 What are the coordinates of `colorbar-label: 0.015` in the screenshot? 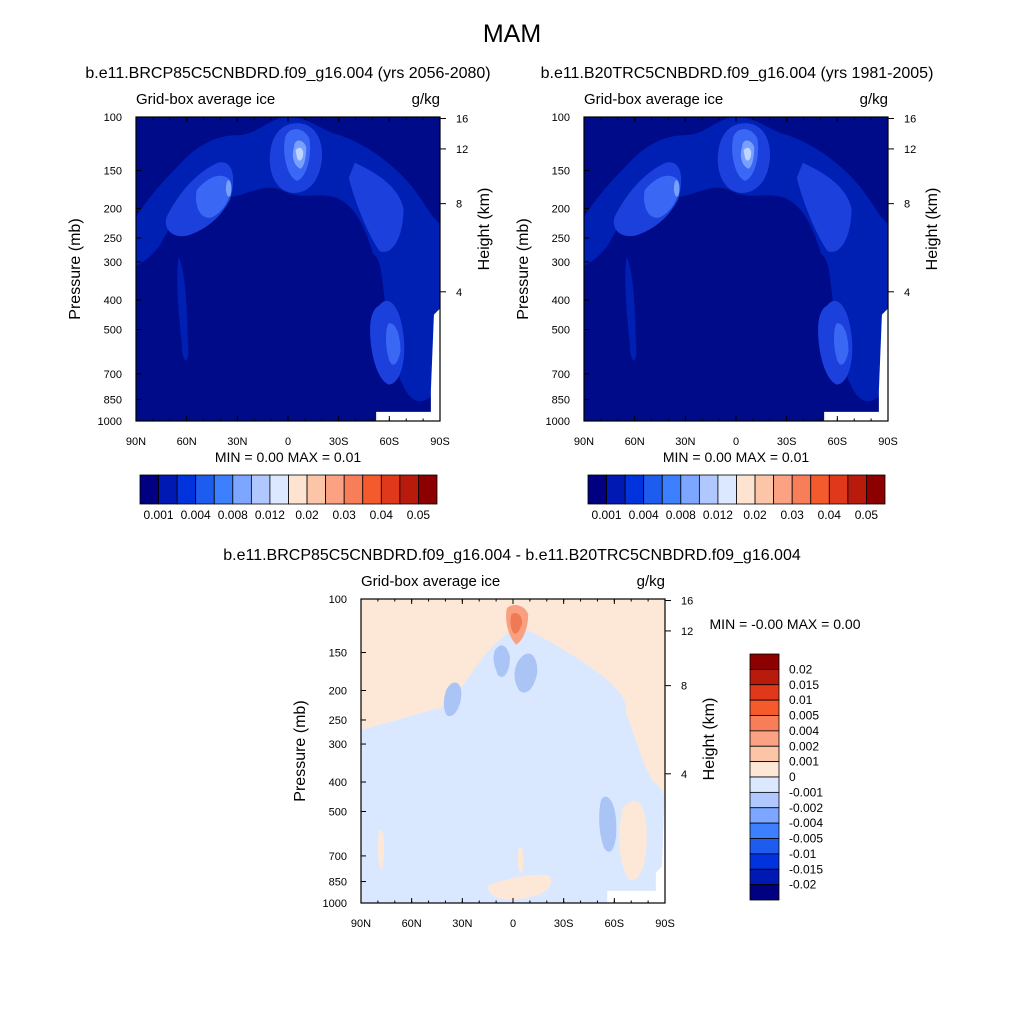 It's located at (804, 685).